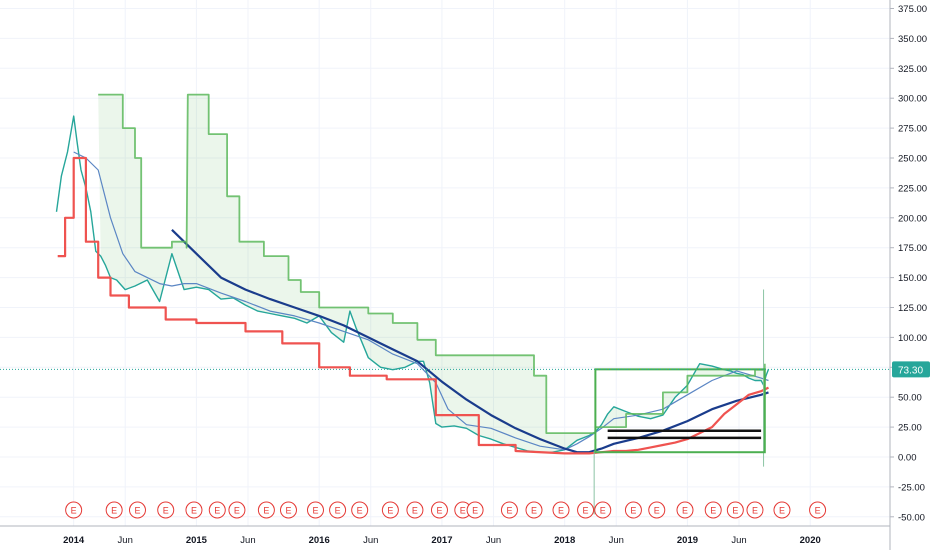 The image size is (932, 555). Describe the element at coordinates (810, 540) in the screenshot. I see `time-tick-label: 2020` at that location.